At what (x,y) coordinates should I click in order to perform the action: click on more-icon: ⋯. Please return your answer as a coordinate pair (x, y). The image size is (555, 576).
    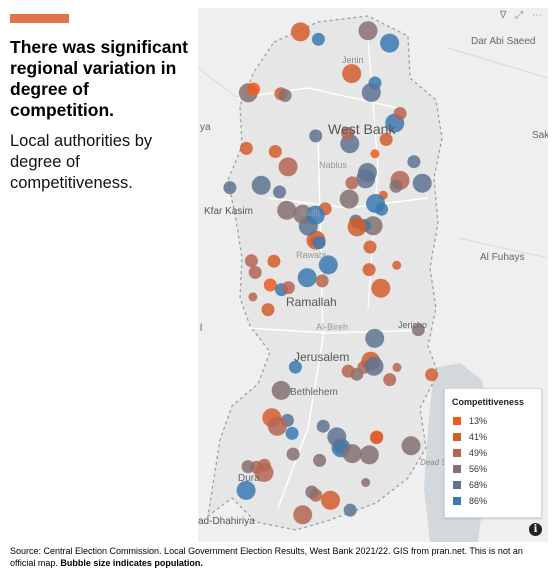
    Looking at the image, I should click on (537, 15).